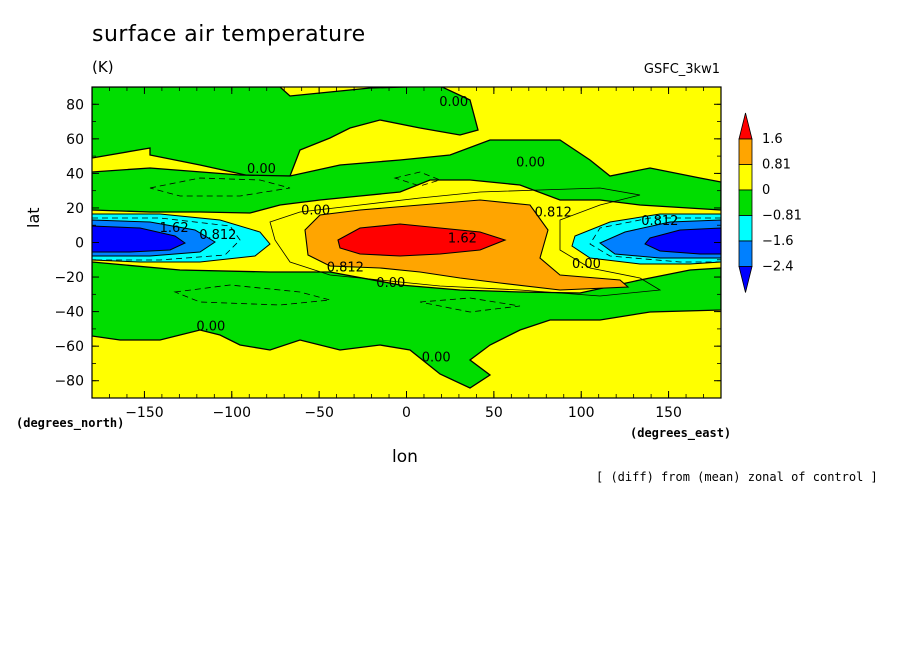 The height and width of the screenshot is (654, 904). Describe the element at coordinates (69, 313) in the screenshot. I see `y-tick-label: −40` at that location.